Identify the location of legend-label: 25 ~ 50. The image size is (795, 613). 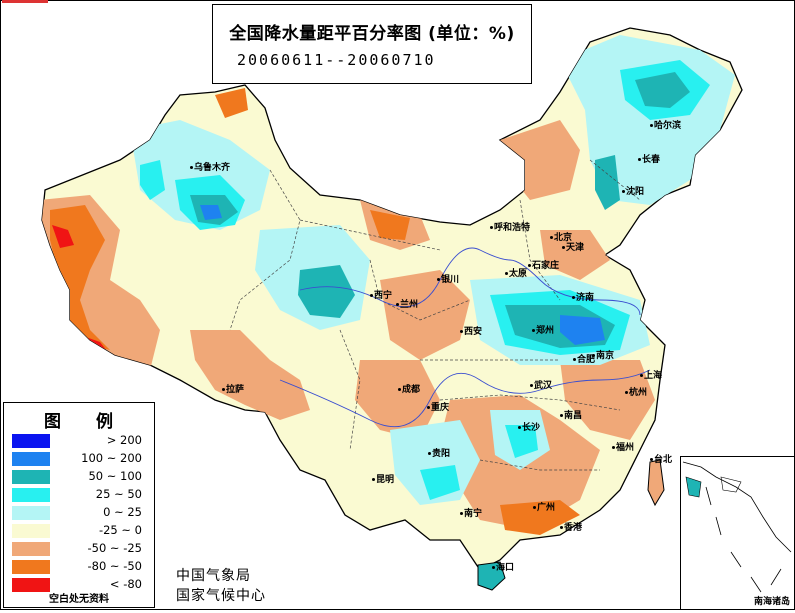
(118, 494).